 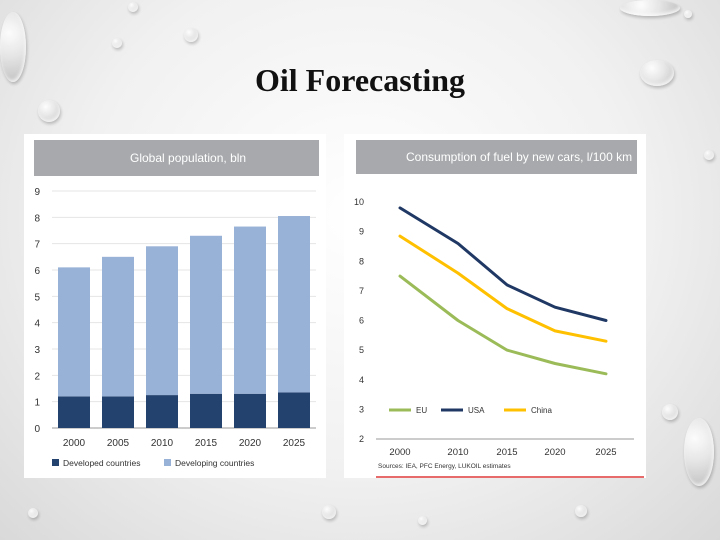 I want to click on fuel-series-line-china, so click(x=503, y=288).